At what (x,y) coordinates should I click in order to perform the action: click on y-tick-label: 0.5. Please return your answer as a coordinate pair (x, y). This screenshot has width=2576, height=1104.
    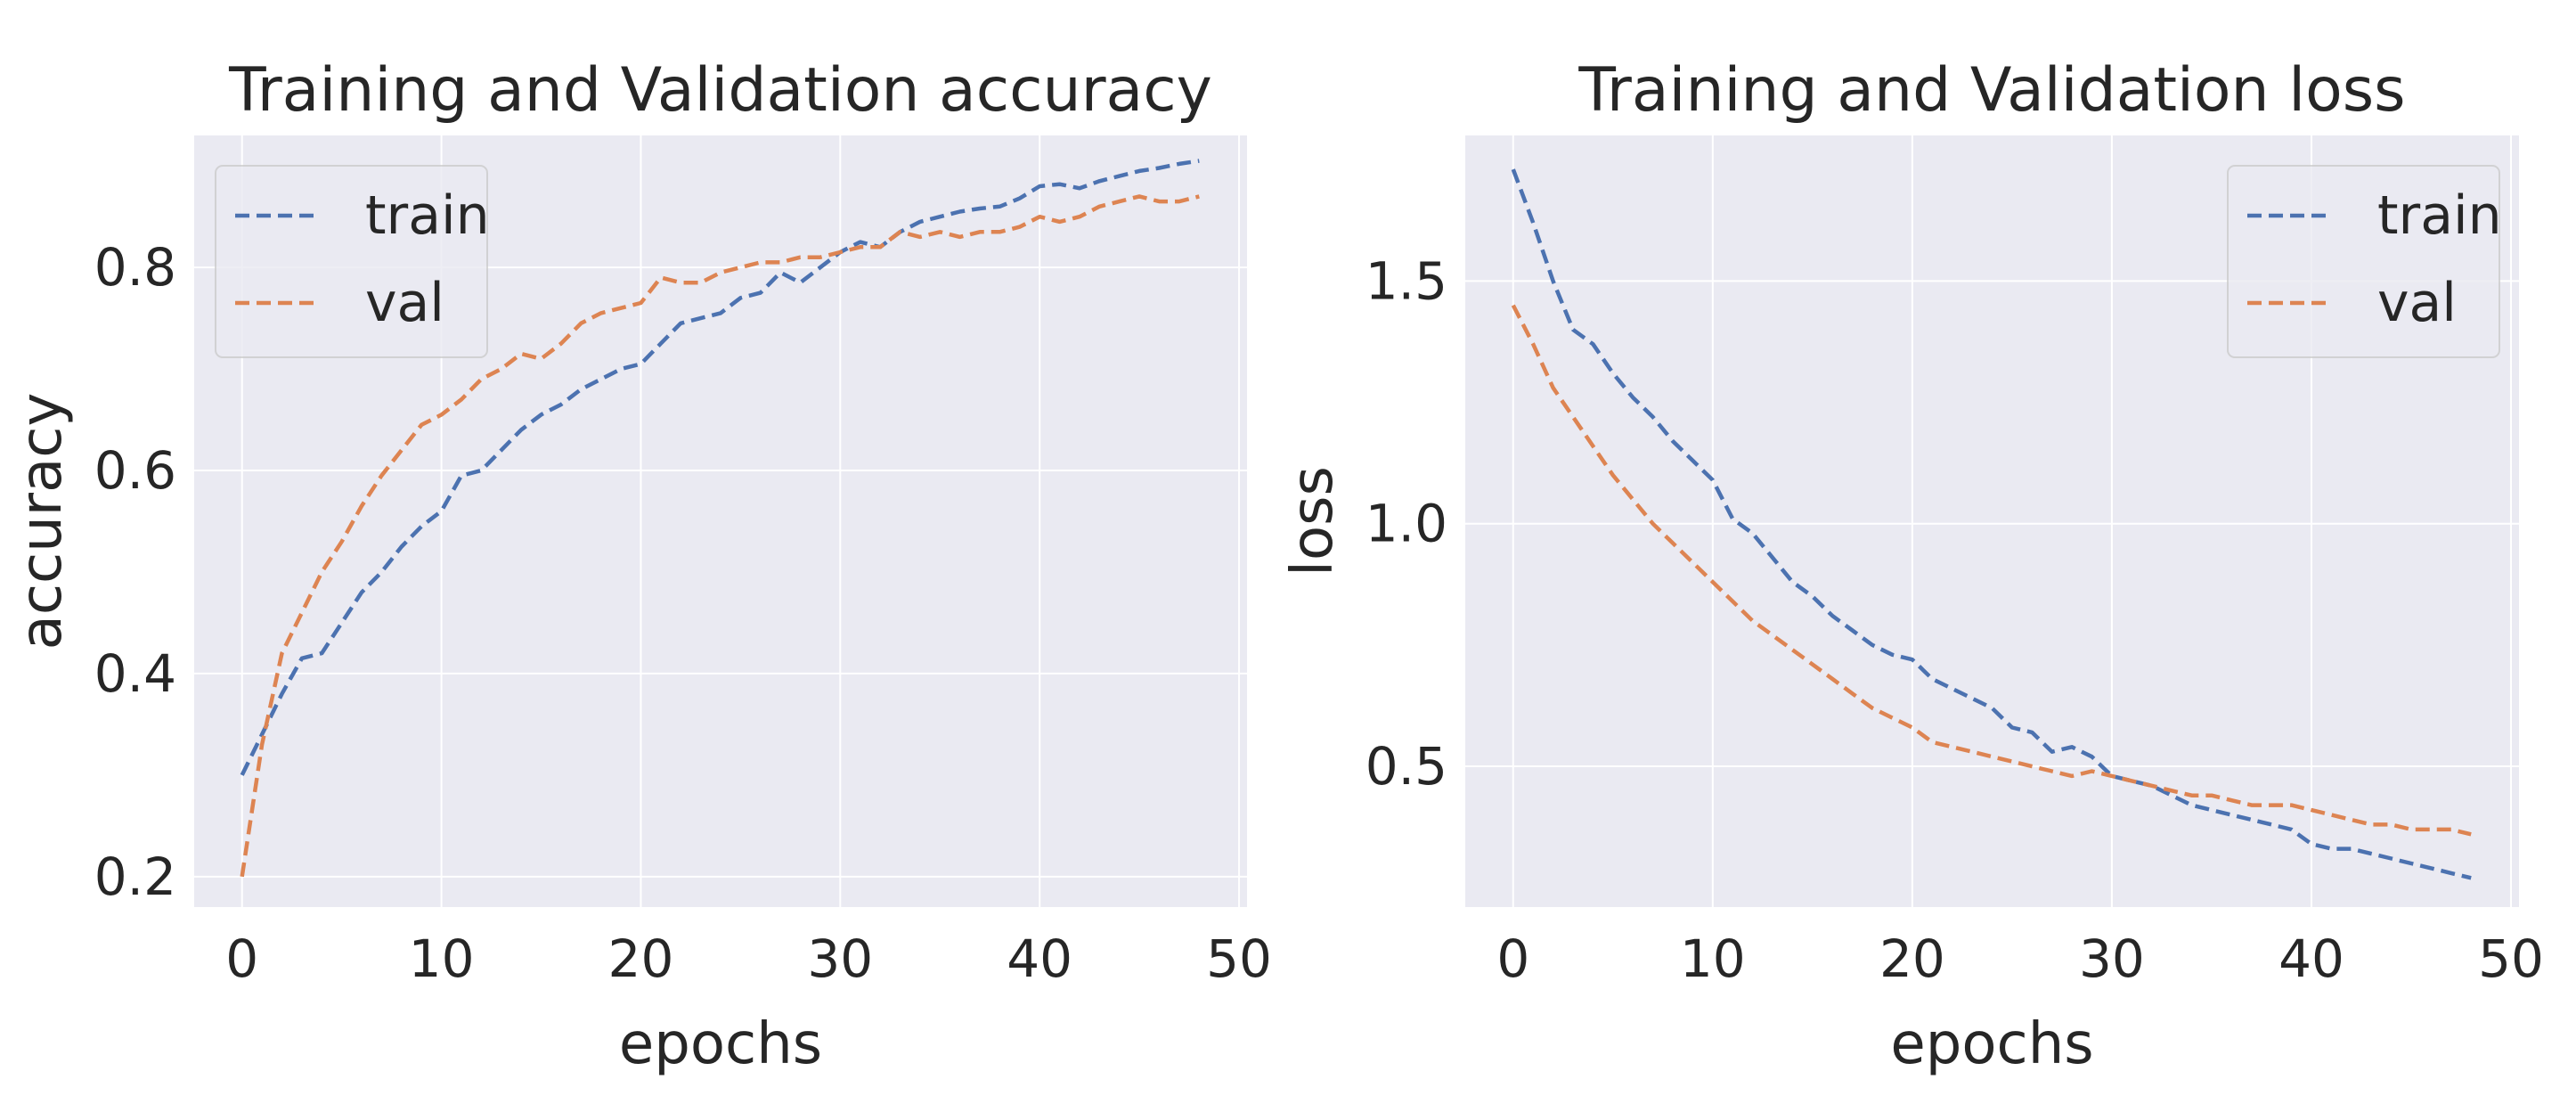
    Looking at the image, I should click on (1406, 766).